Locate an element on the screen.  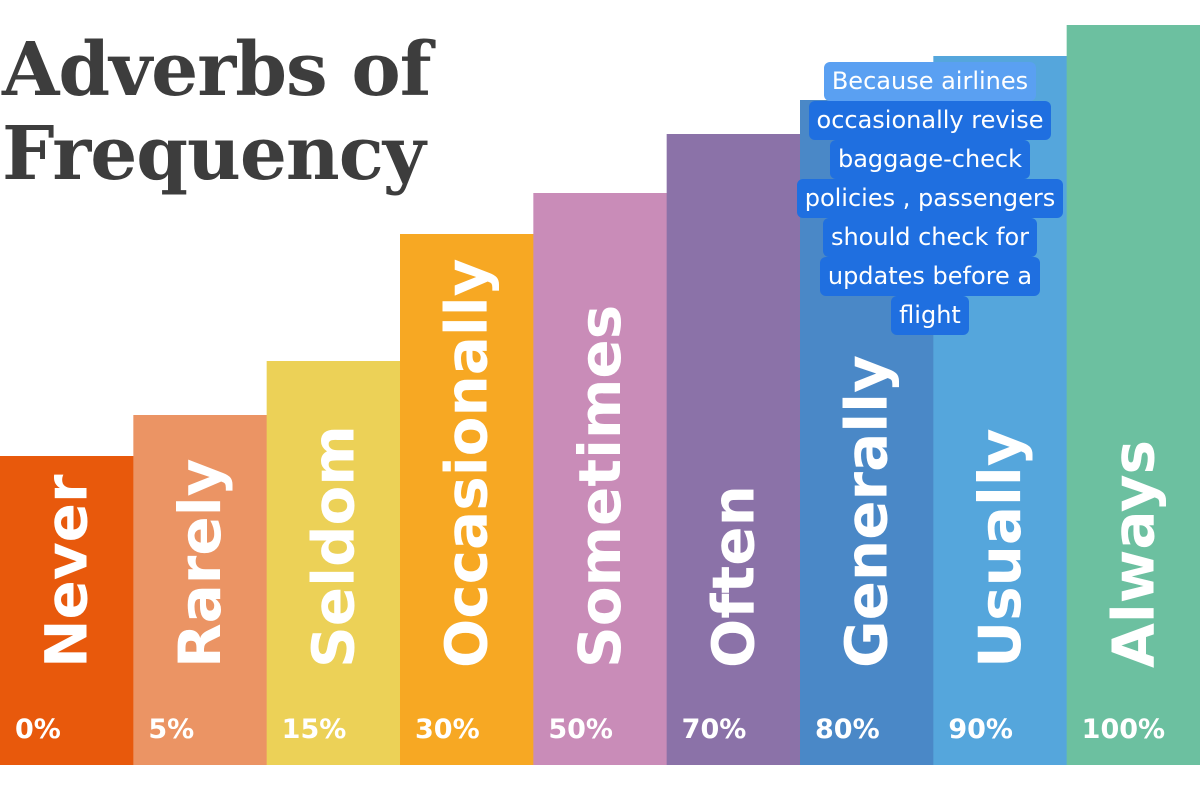
note-line: baggage-check is located at coordinates (930, 159).